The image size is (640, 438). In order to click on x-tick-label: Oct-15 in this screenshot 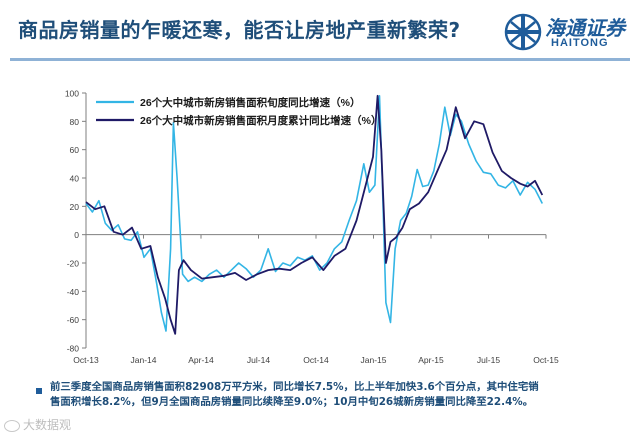, I will do `click(546, 360)`.